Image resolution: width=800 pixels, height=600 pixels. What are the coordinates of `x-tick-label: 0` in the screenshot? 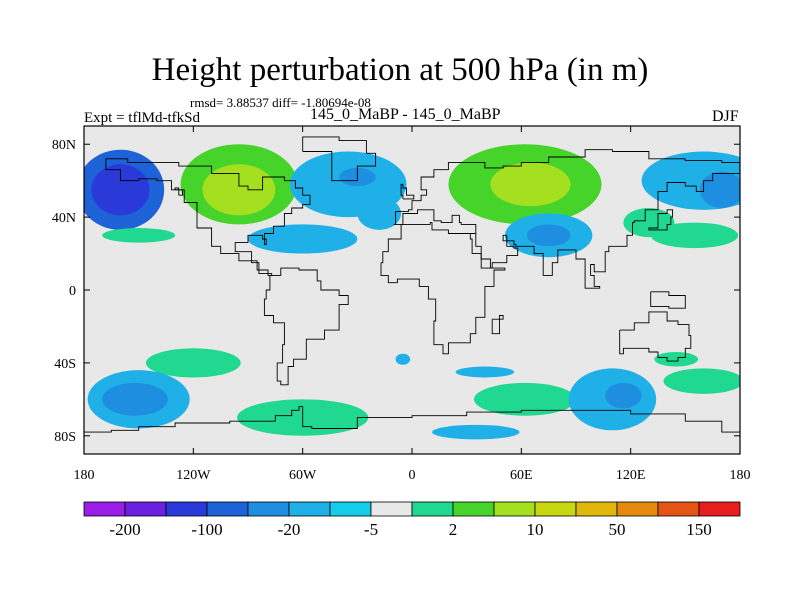 It's located at (412, 475).